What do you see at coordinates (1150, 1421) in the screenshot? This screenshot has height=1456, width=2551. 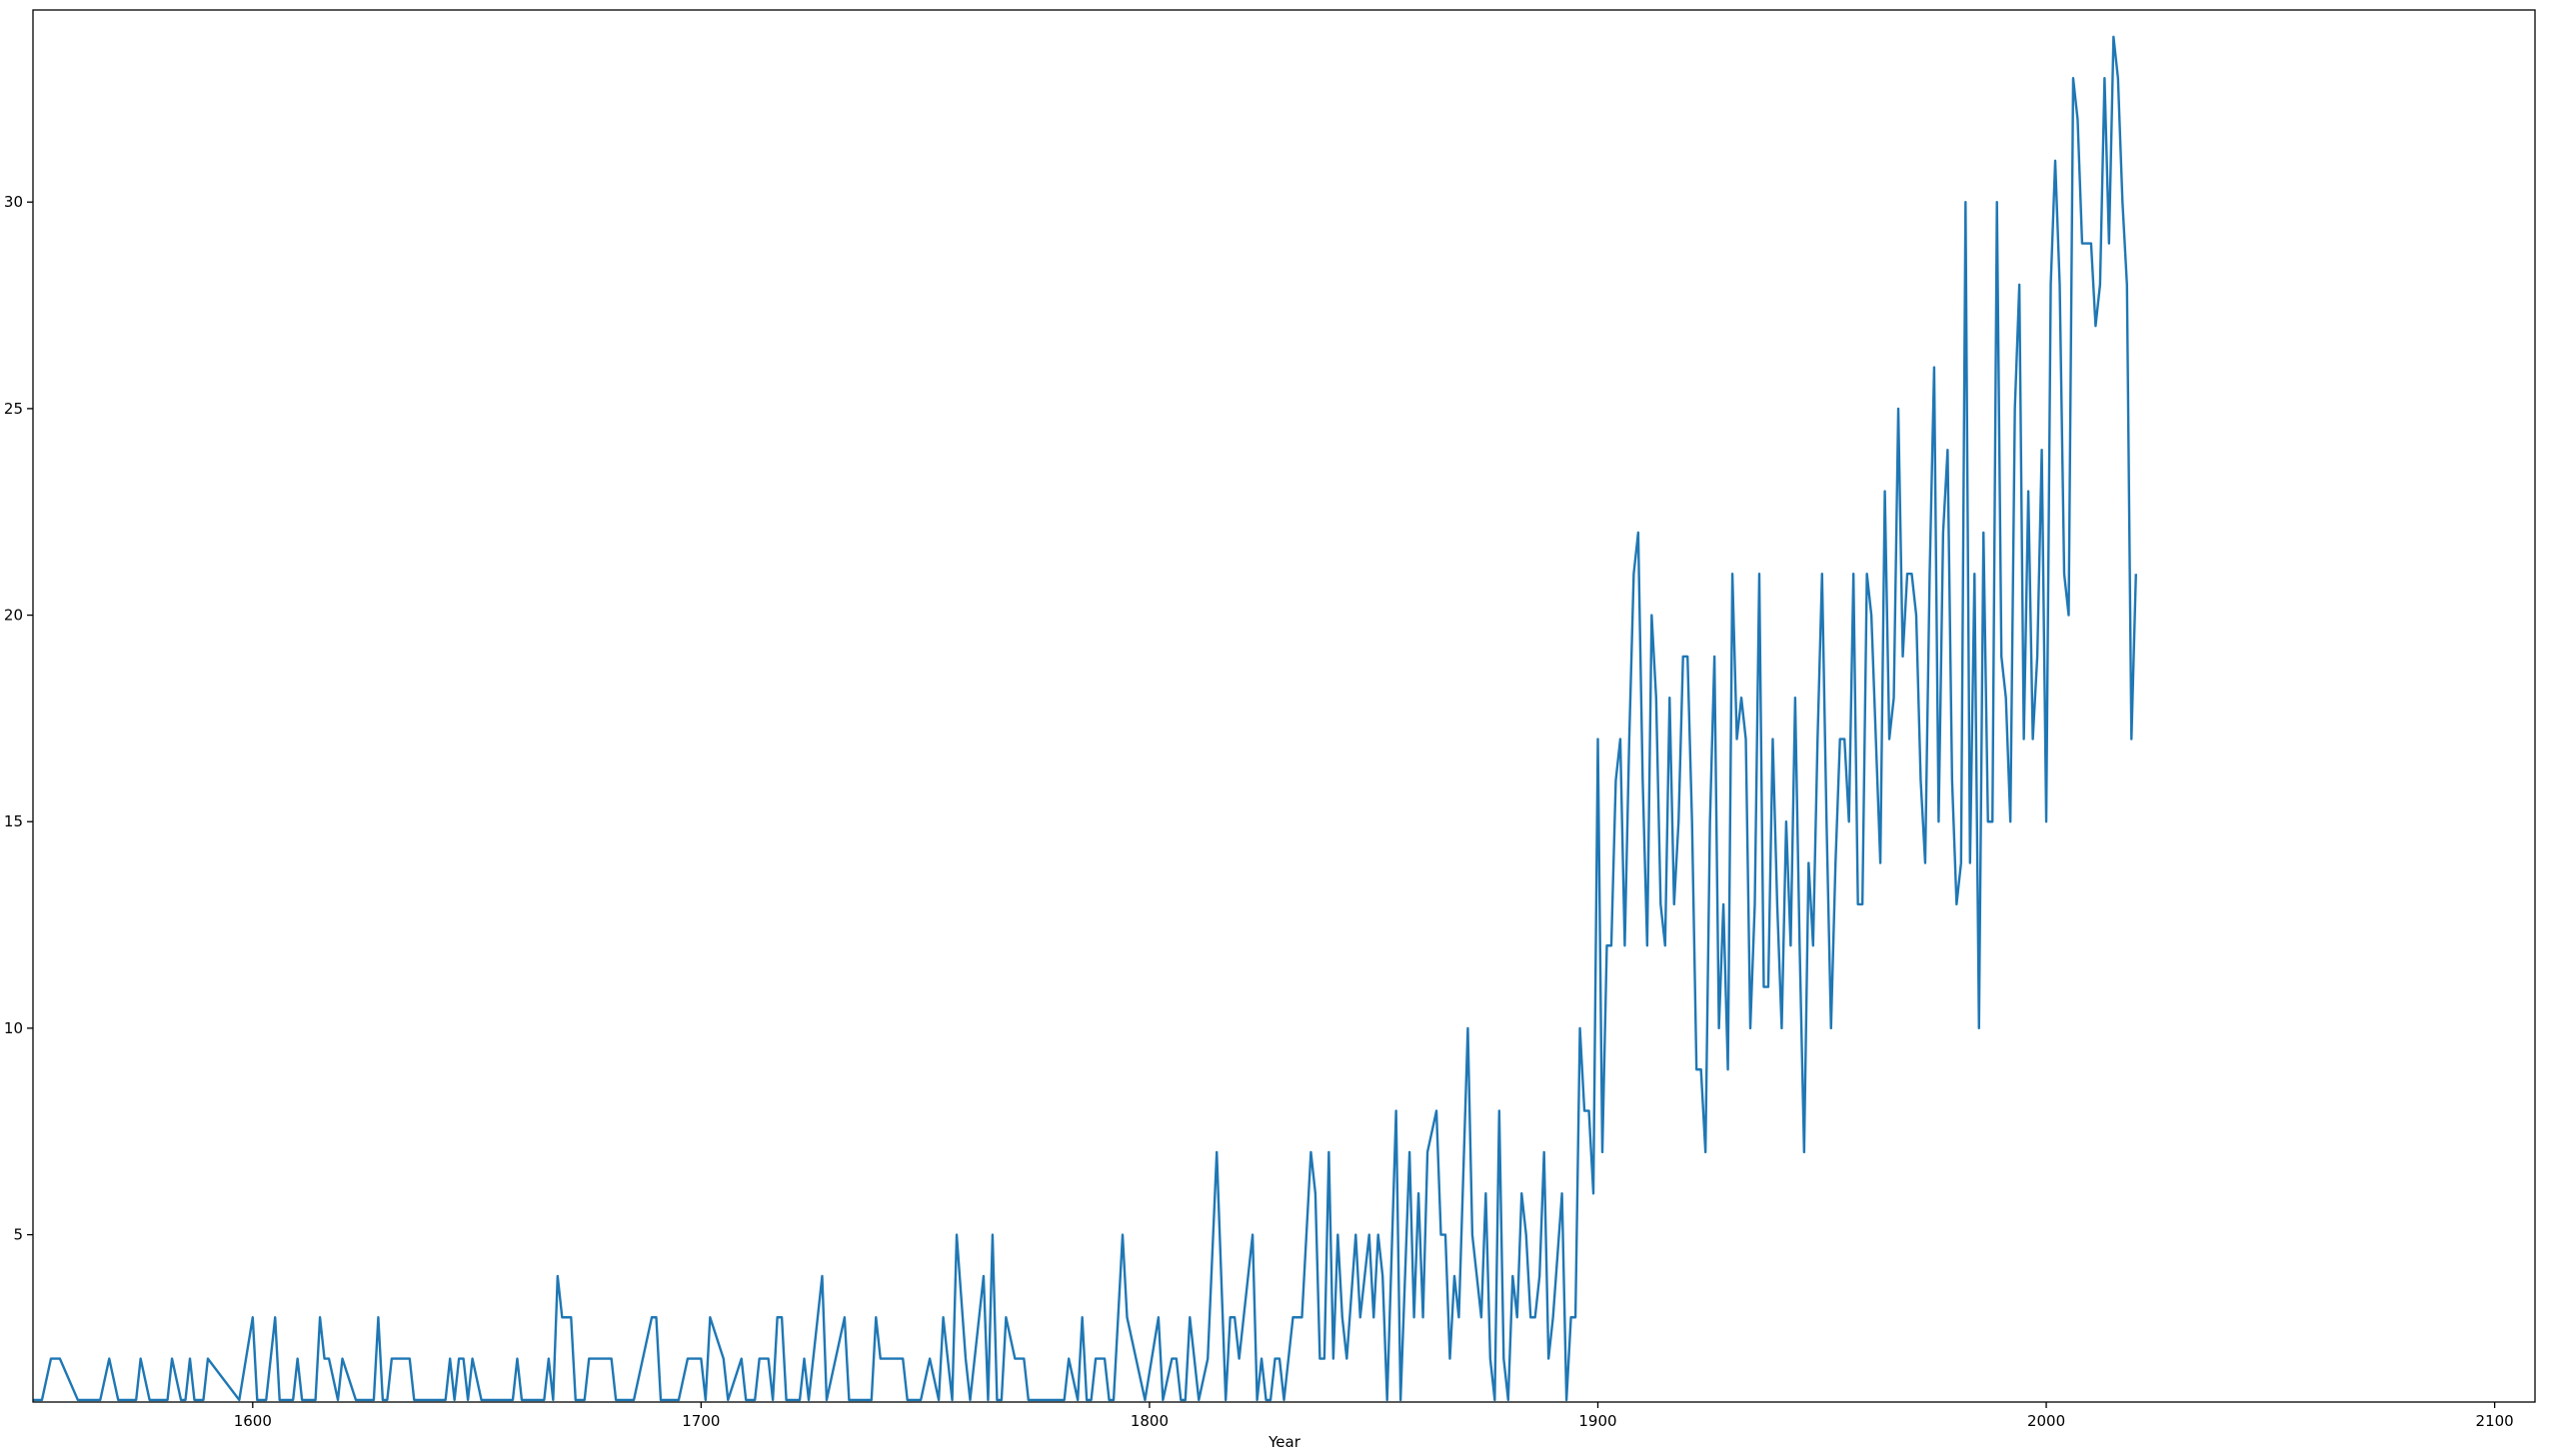 I see `x-tick-label: 1800` at bounding box center [1150, 1421].